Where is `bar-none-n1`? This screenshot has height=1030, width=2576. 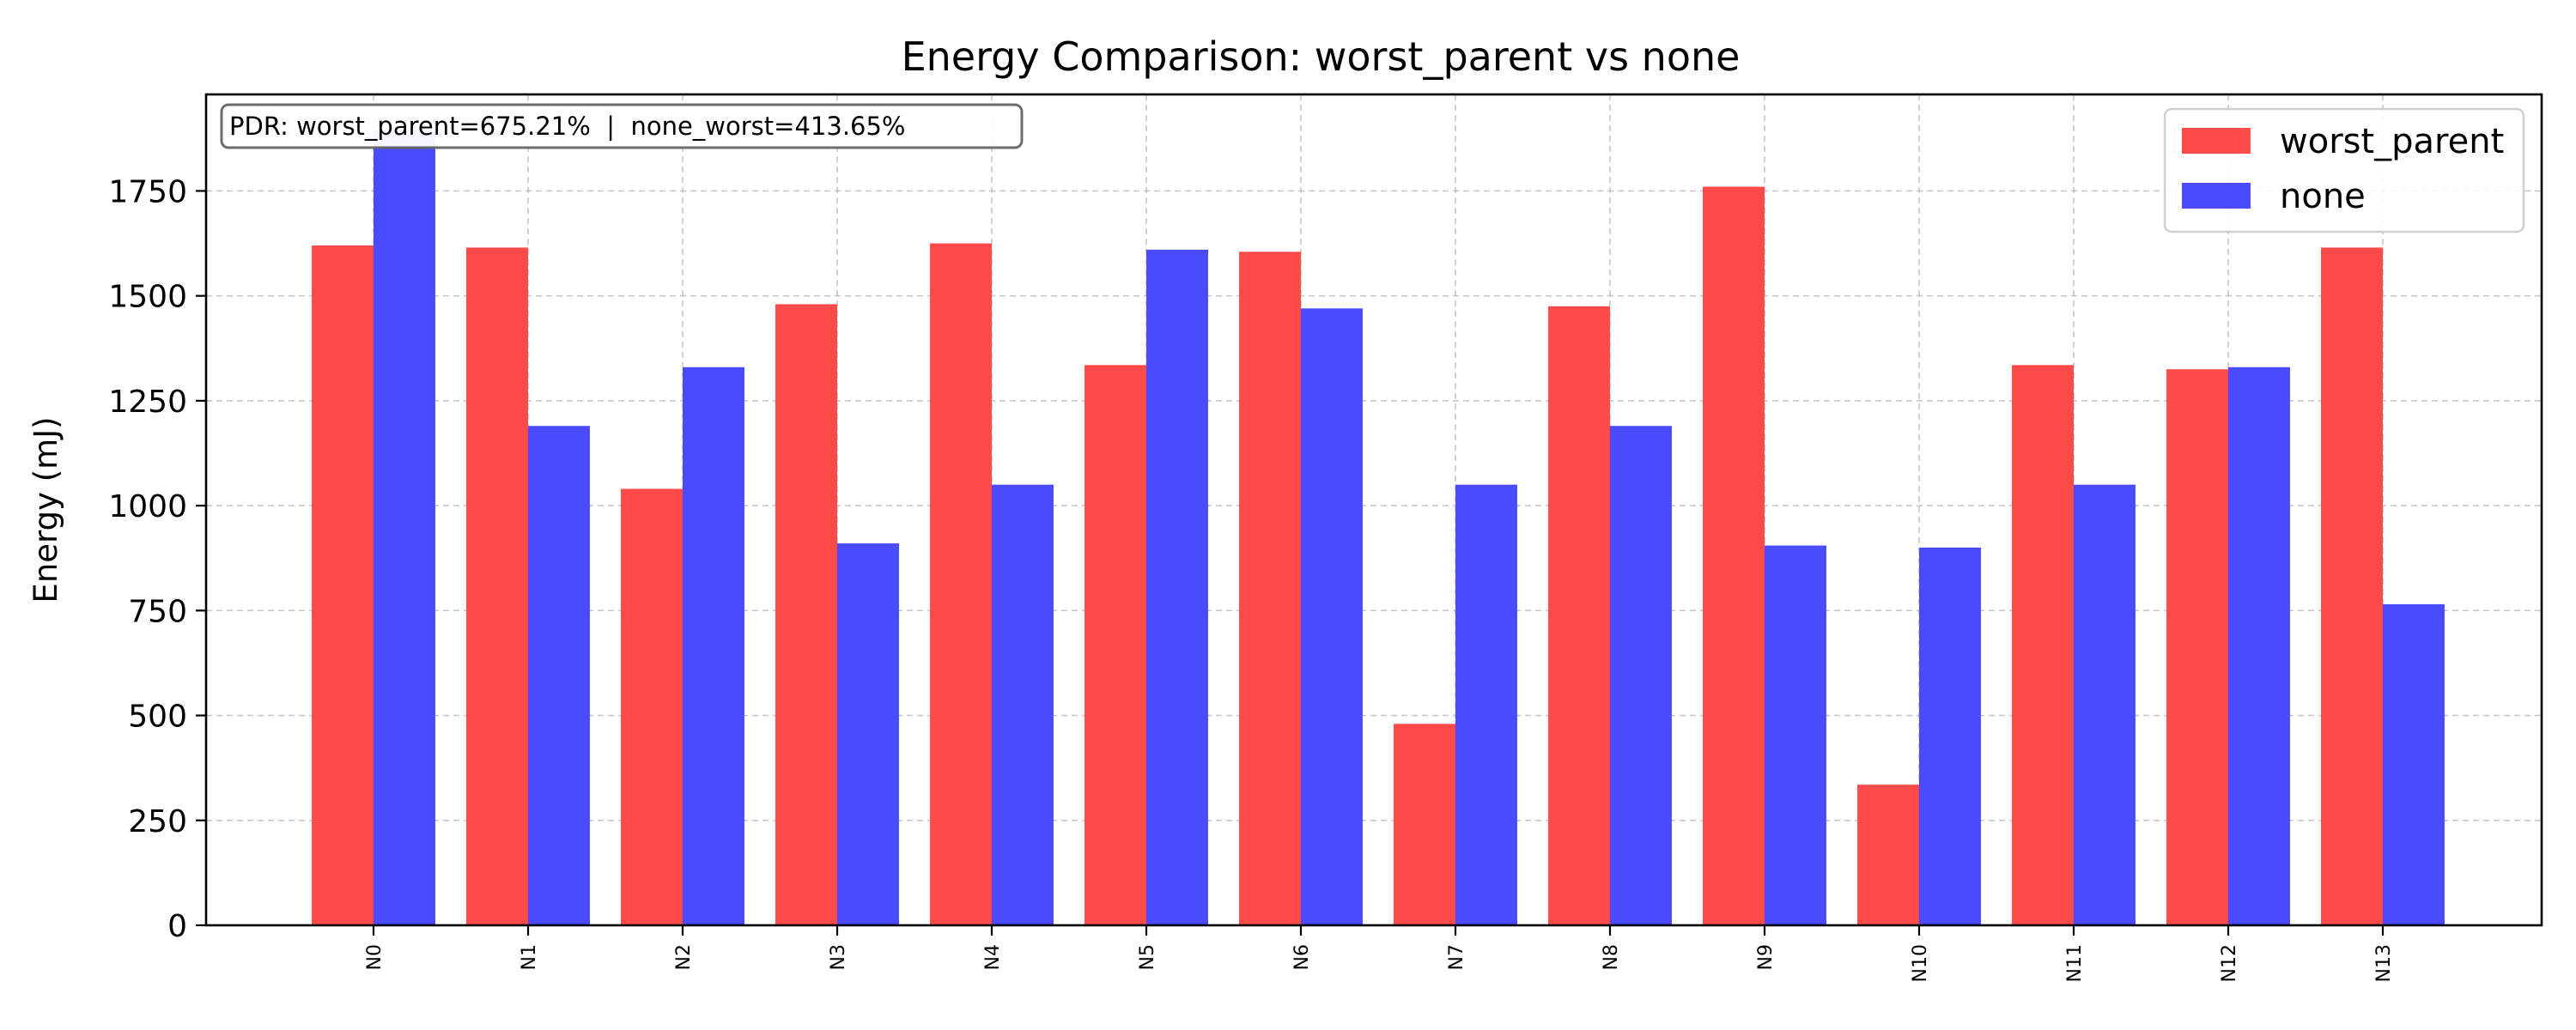 bar-none-n1 is located at coordinates (559, 675).